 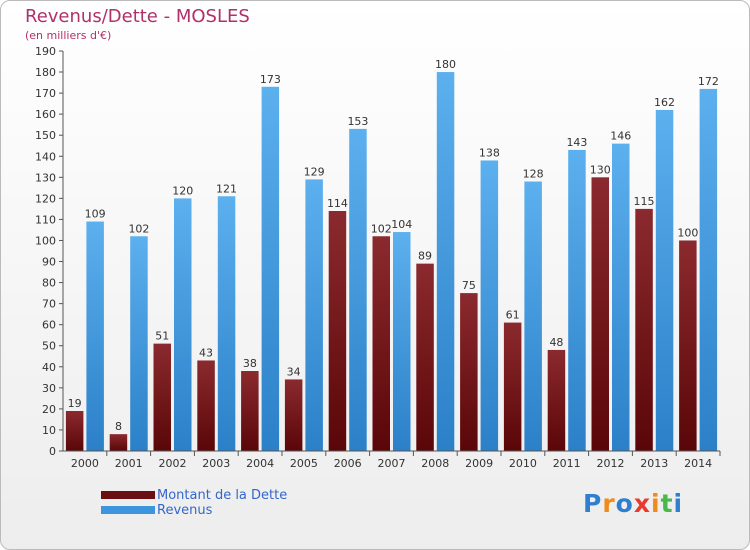 I want to click on y-tick-label: 100, so click(x=45, y=240).